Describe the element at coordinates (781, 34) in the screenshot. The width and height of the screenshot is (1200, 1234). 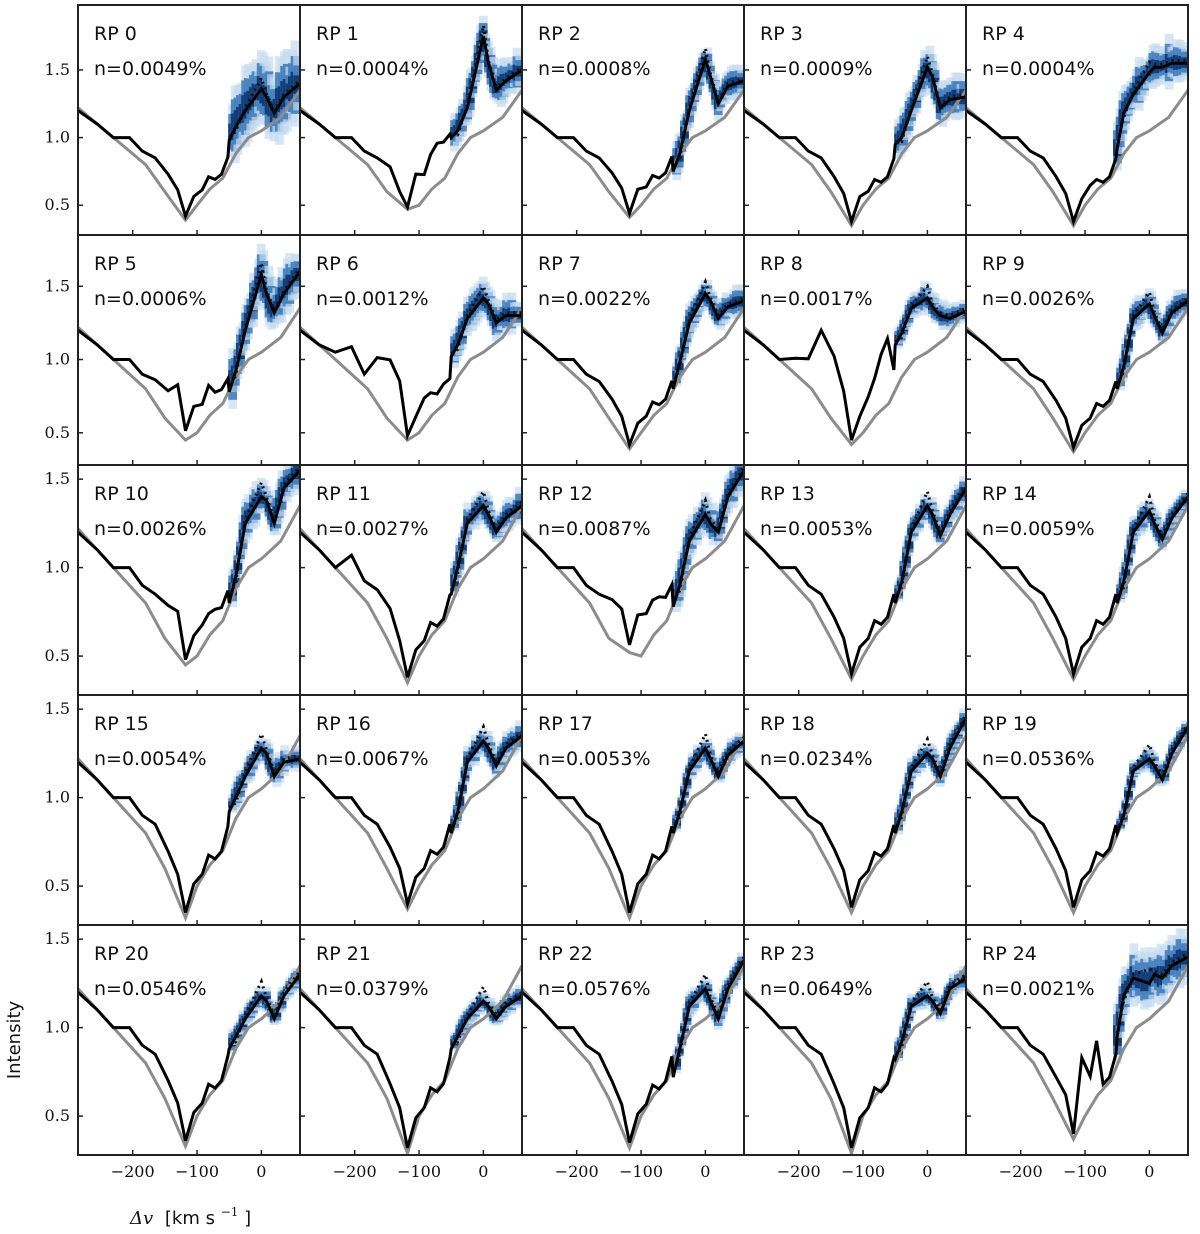
I see `panel-label: RP 3` at that location.